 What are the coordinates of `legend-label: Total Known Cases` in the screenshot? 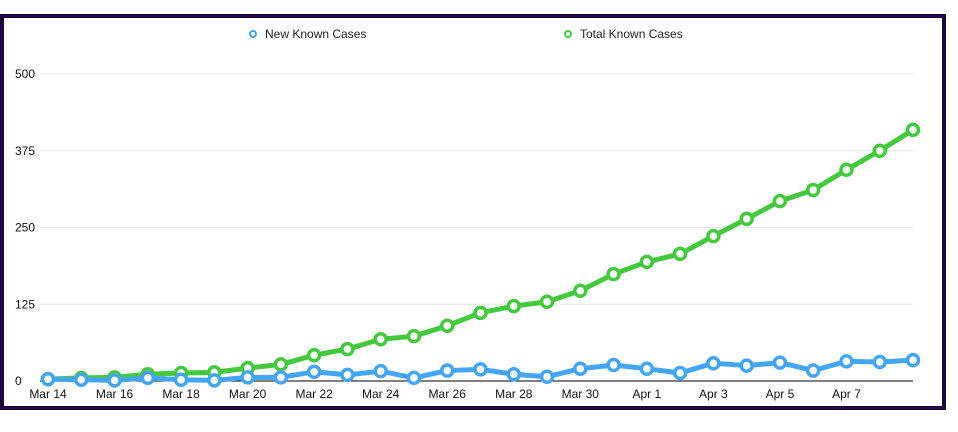 It's located at (631, 34).